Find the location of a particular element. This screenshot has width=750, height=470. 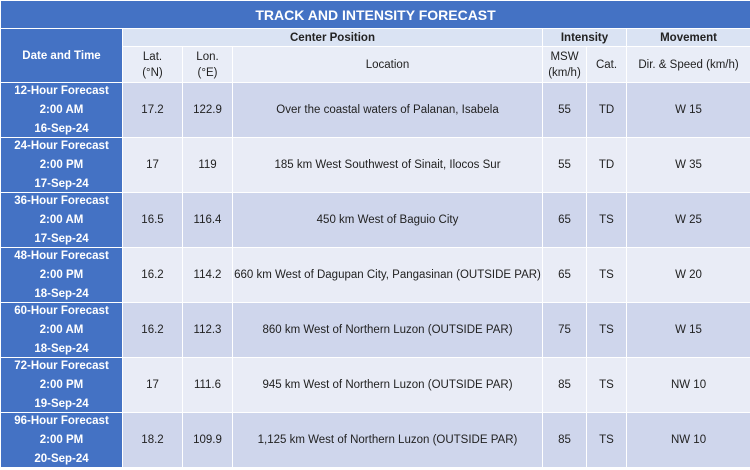

date-time-line: 96-Hour Forecast is located at coordinates (61, 420).